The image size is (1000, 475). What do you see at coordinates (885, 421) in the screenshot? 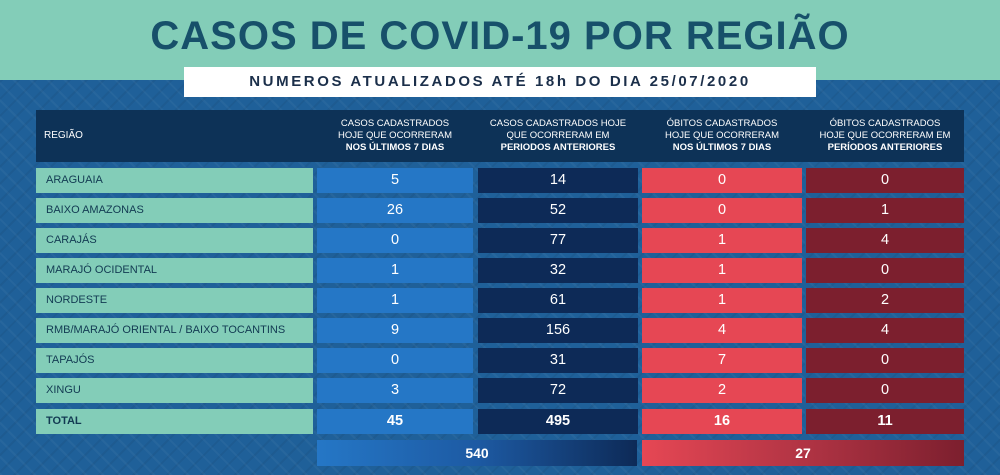
I see `total-deaths-previous: 11` at bounding box center [885, 421].